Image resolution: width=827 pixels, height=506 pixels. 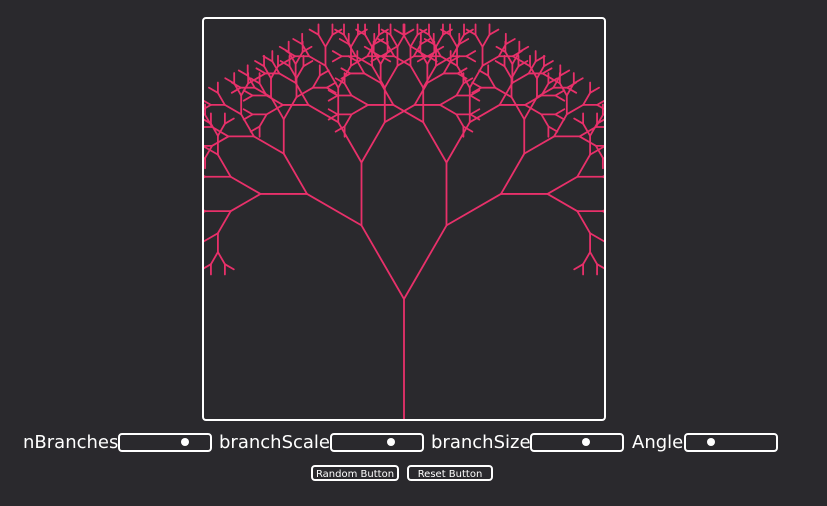 I want to click on branchsize-label: branchSize, so click(x=481, y=442).